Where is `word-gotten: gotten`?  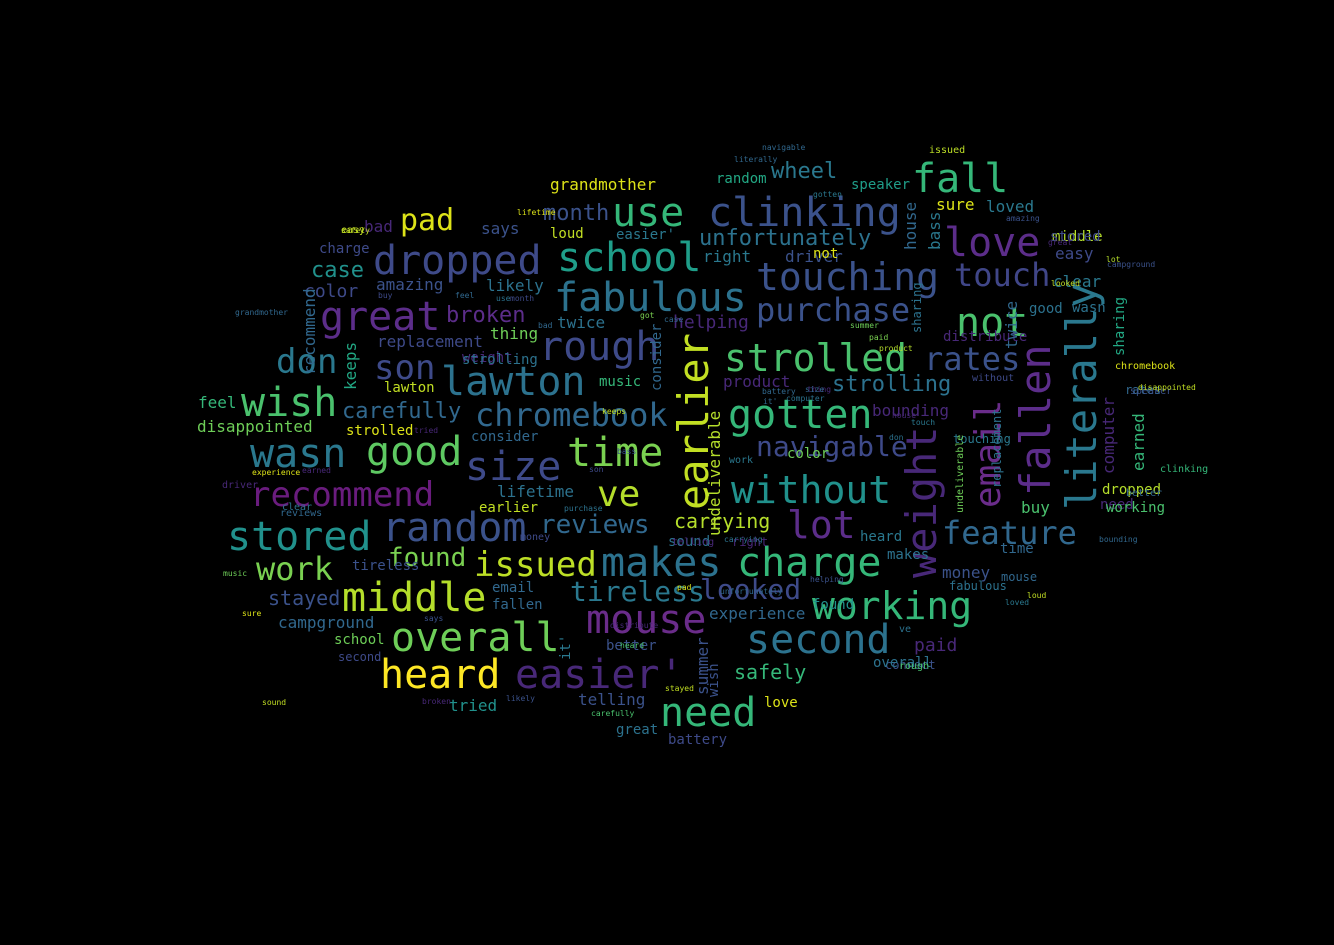
word-gotten: gotten is located at coordinates (800, 415).